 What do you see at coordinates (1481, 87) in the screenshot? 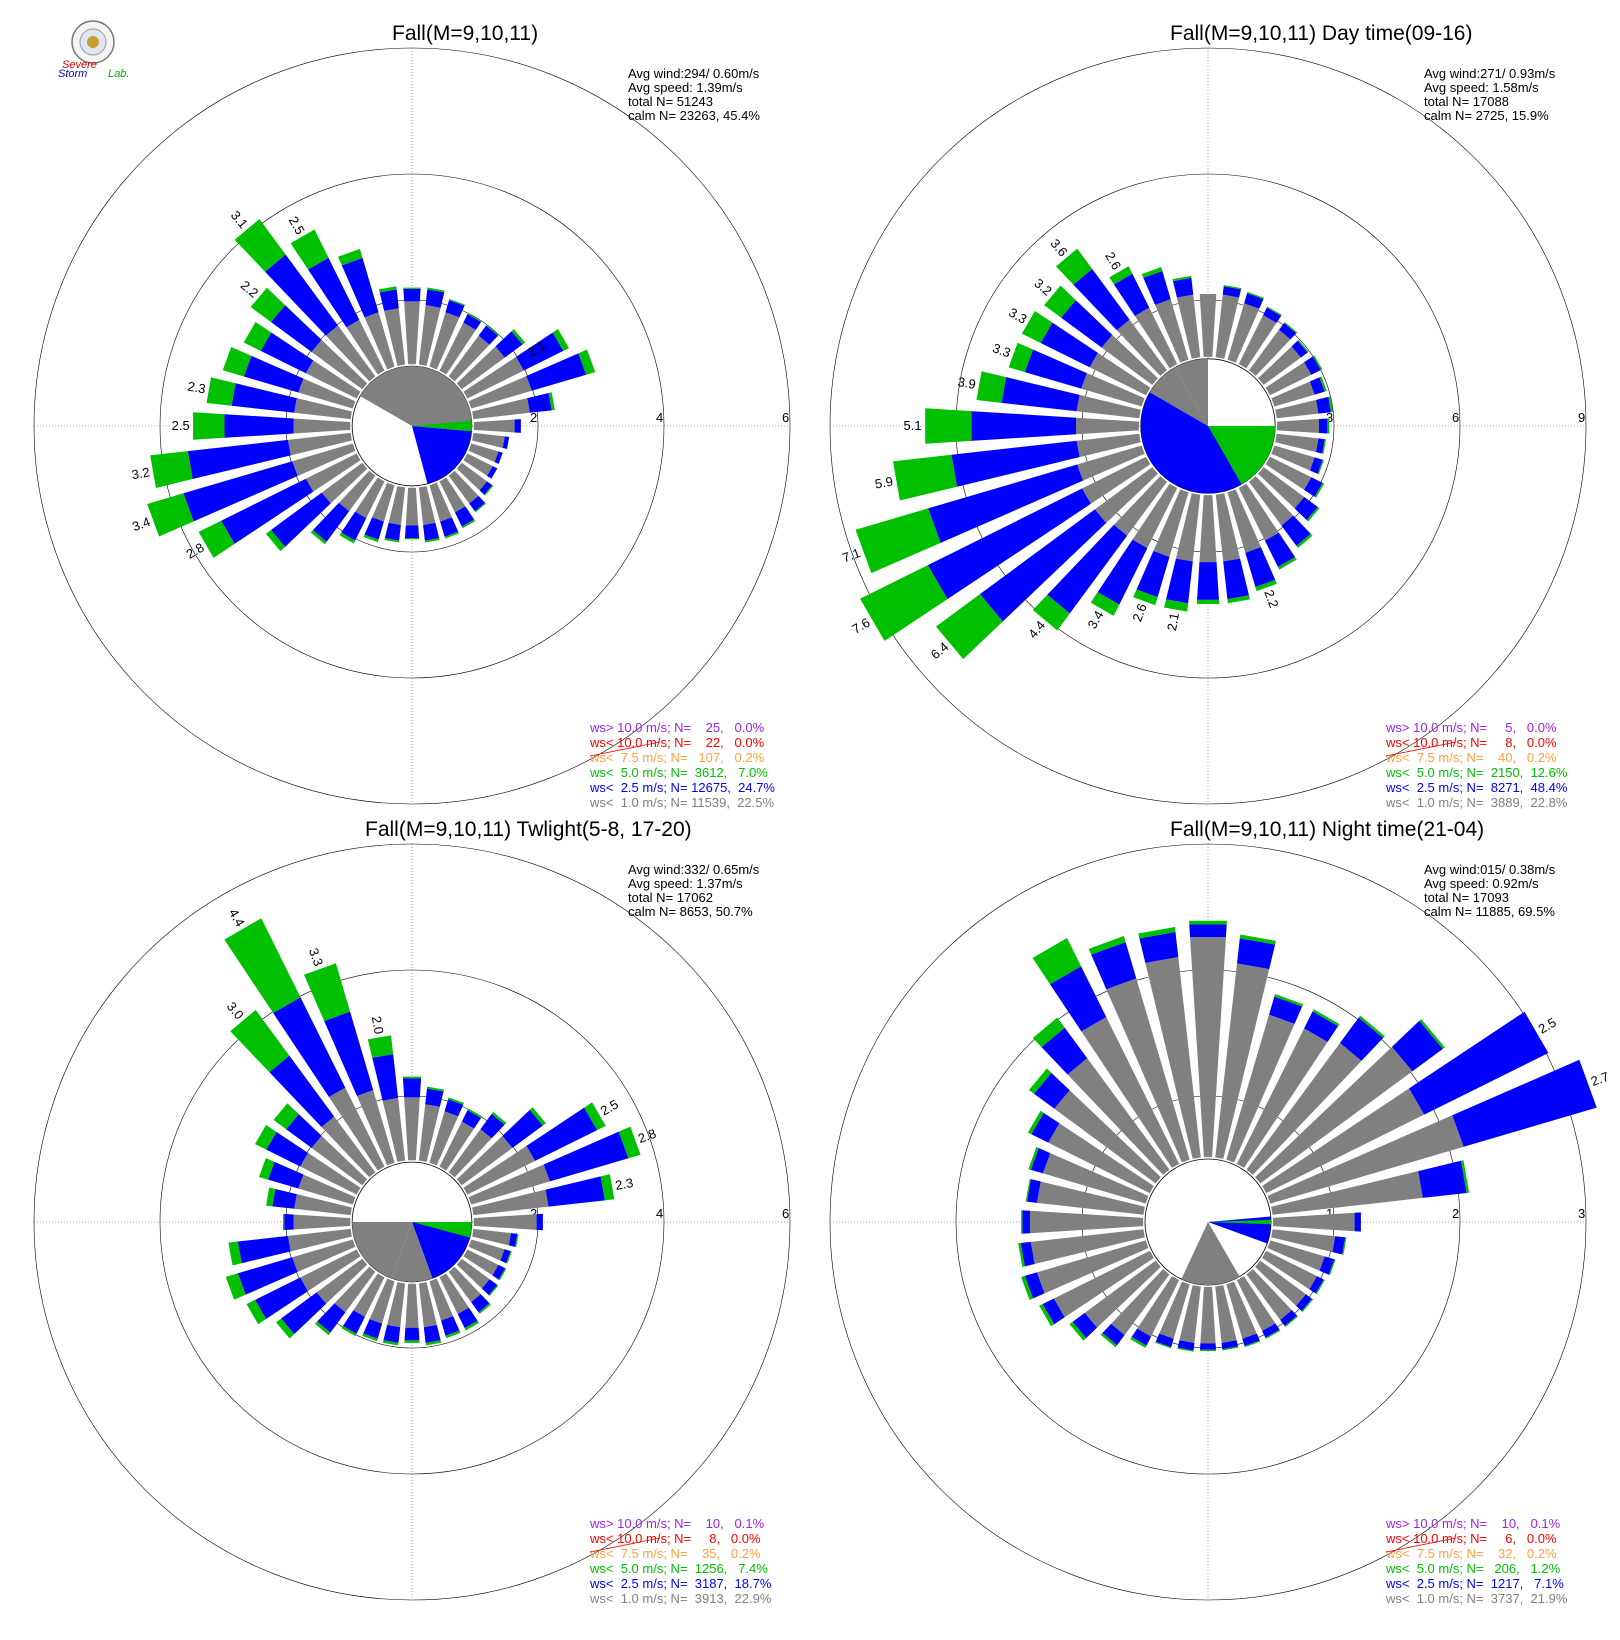
I see `stats-line: Avg speed: 1.58m/s` at bounding box center [1481, 87].